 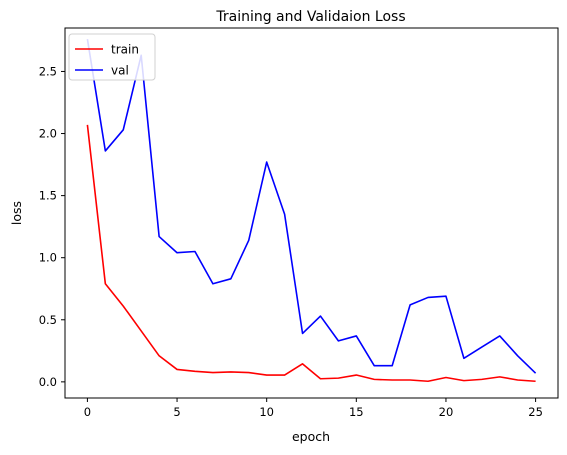 What do you see at coordinates (48, 196) in the screenshot?
I see `y-tick-label: 1.5` at bounding box center [48, 196].